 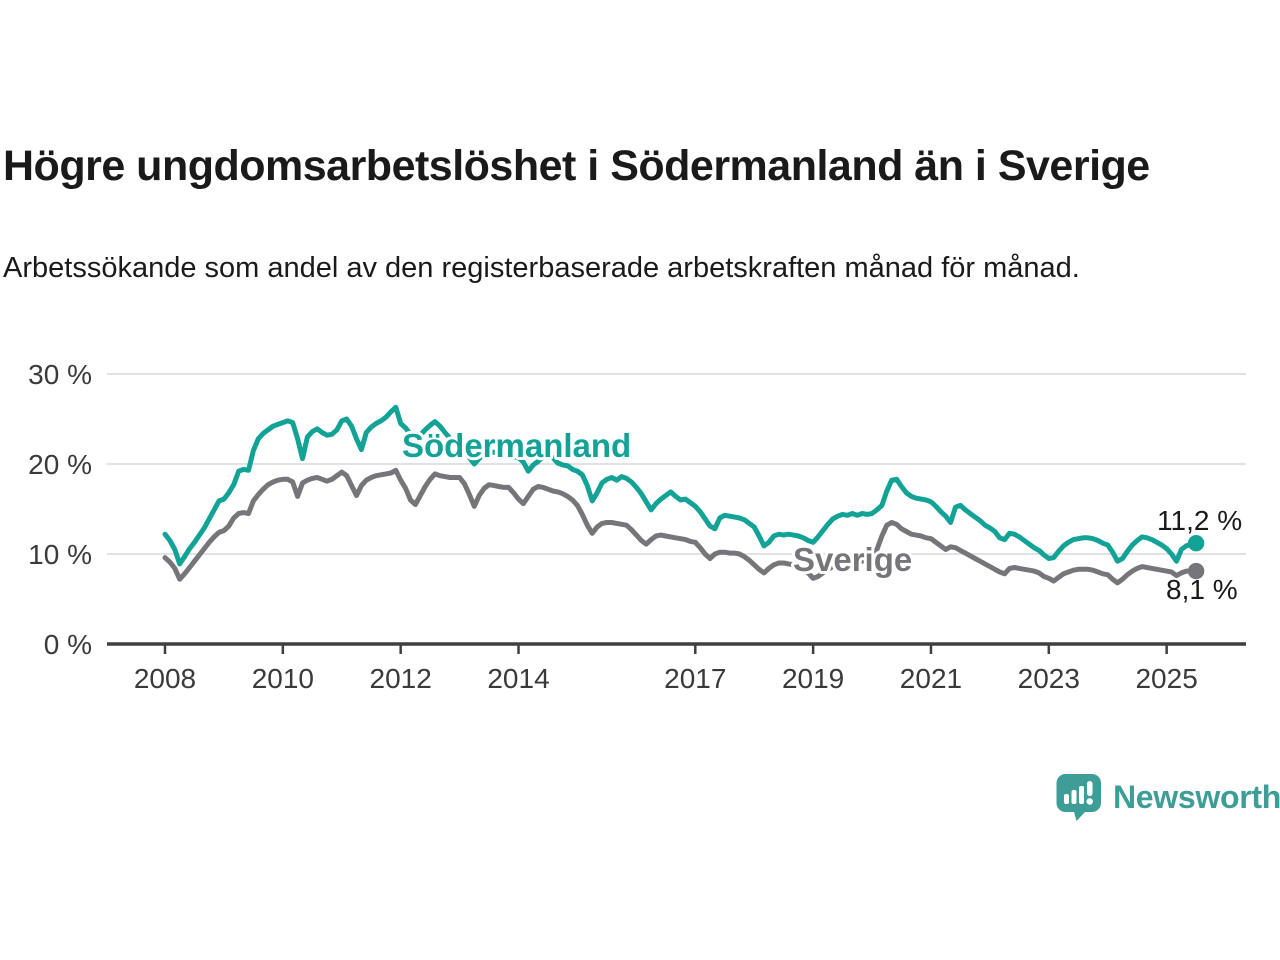 I want to click on y-tick-label: 30 %, so click(x=60, y=374).